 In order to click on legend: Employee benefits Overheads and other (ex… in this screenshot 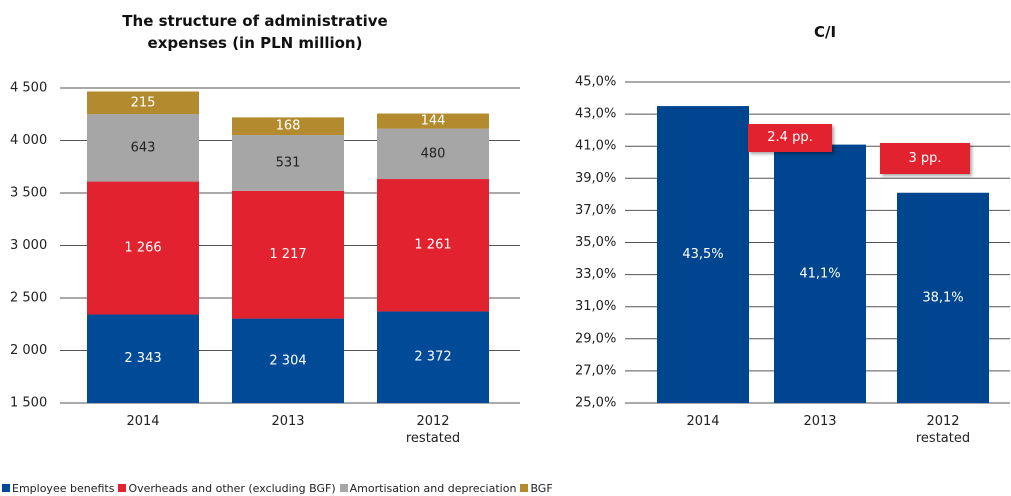, I will do `click(277, 488)`.